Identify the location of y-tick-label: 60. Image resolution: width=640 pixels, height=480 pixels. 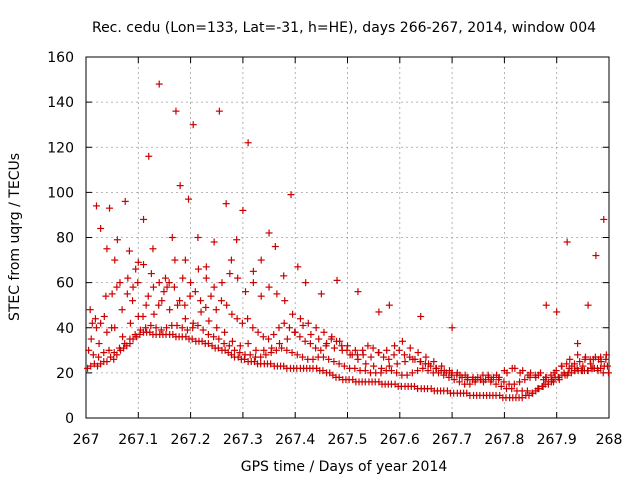
(65, 284).